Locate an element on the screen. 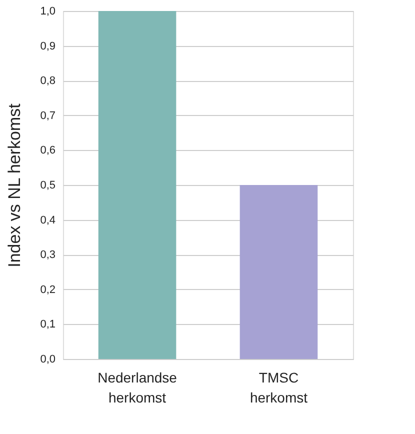  y-tick-label: 1,0 is located at coordinates (48, 12).